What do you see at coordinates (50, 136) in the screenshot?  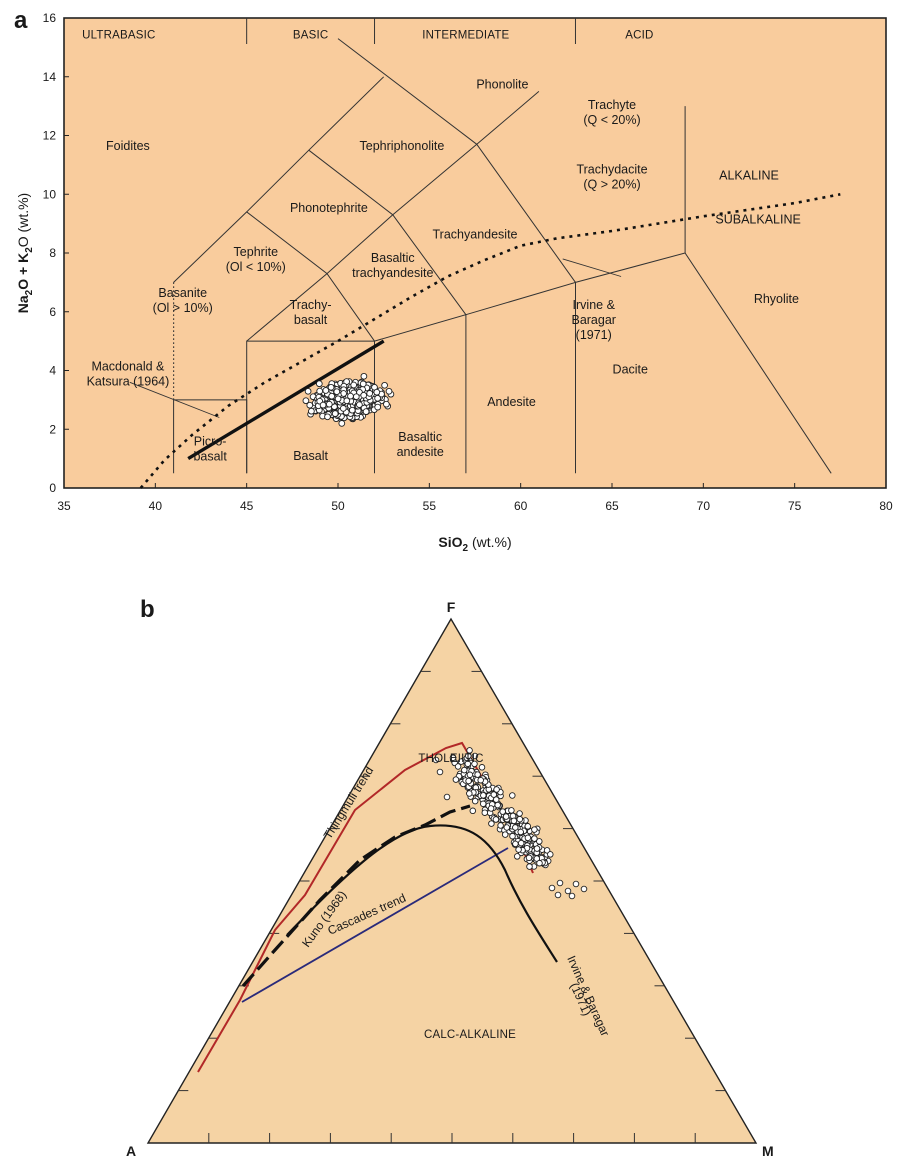 I see `y-tick-label: 12` at bounding box center [50, 136].